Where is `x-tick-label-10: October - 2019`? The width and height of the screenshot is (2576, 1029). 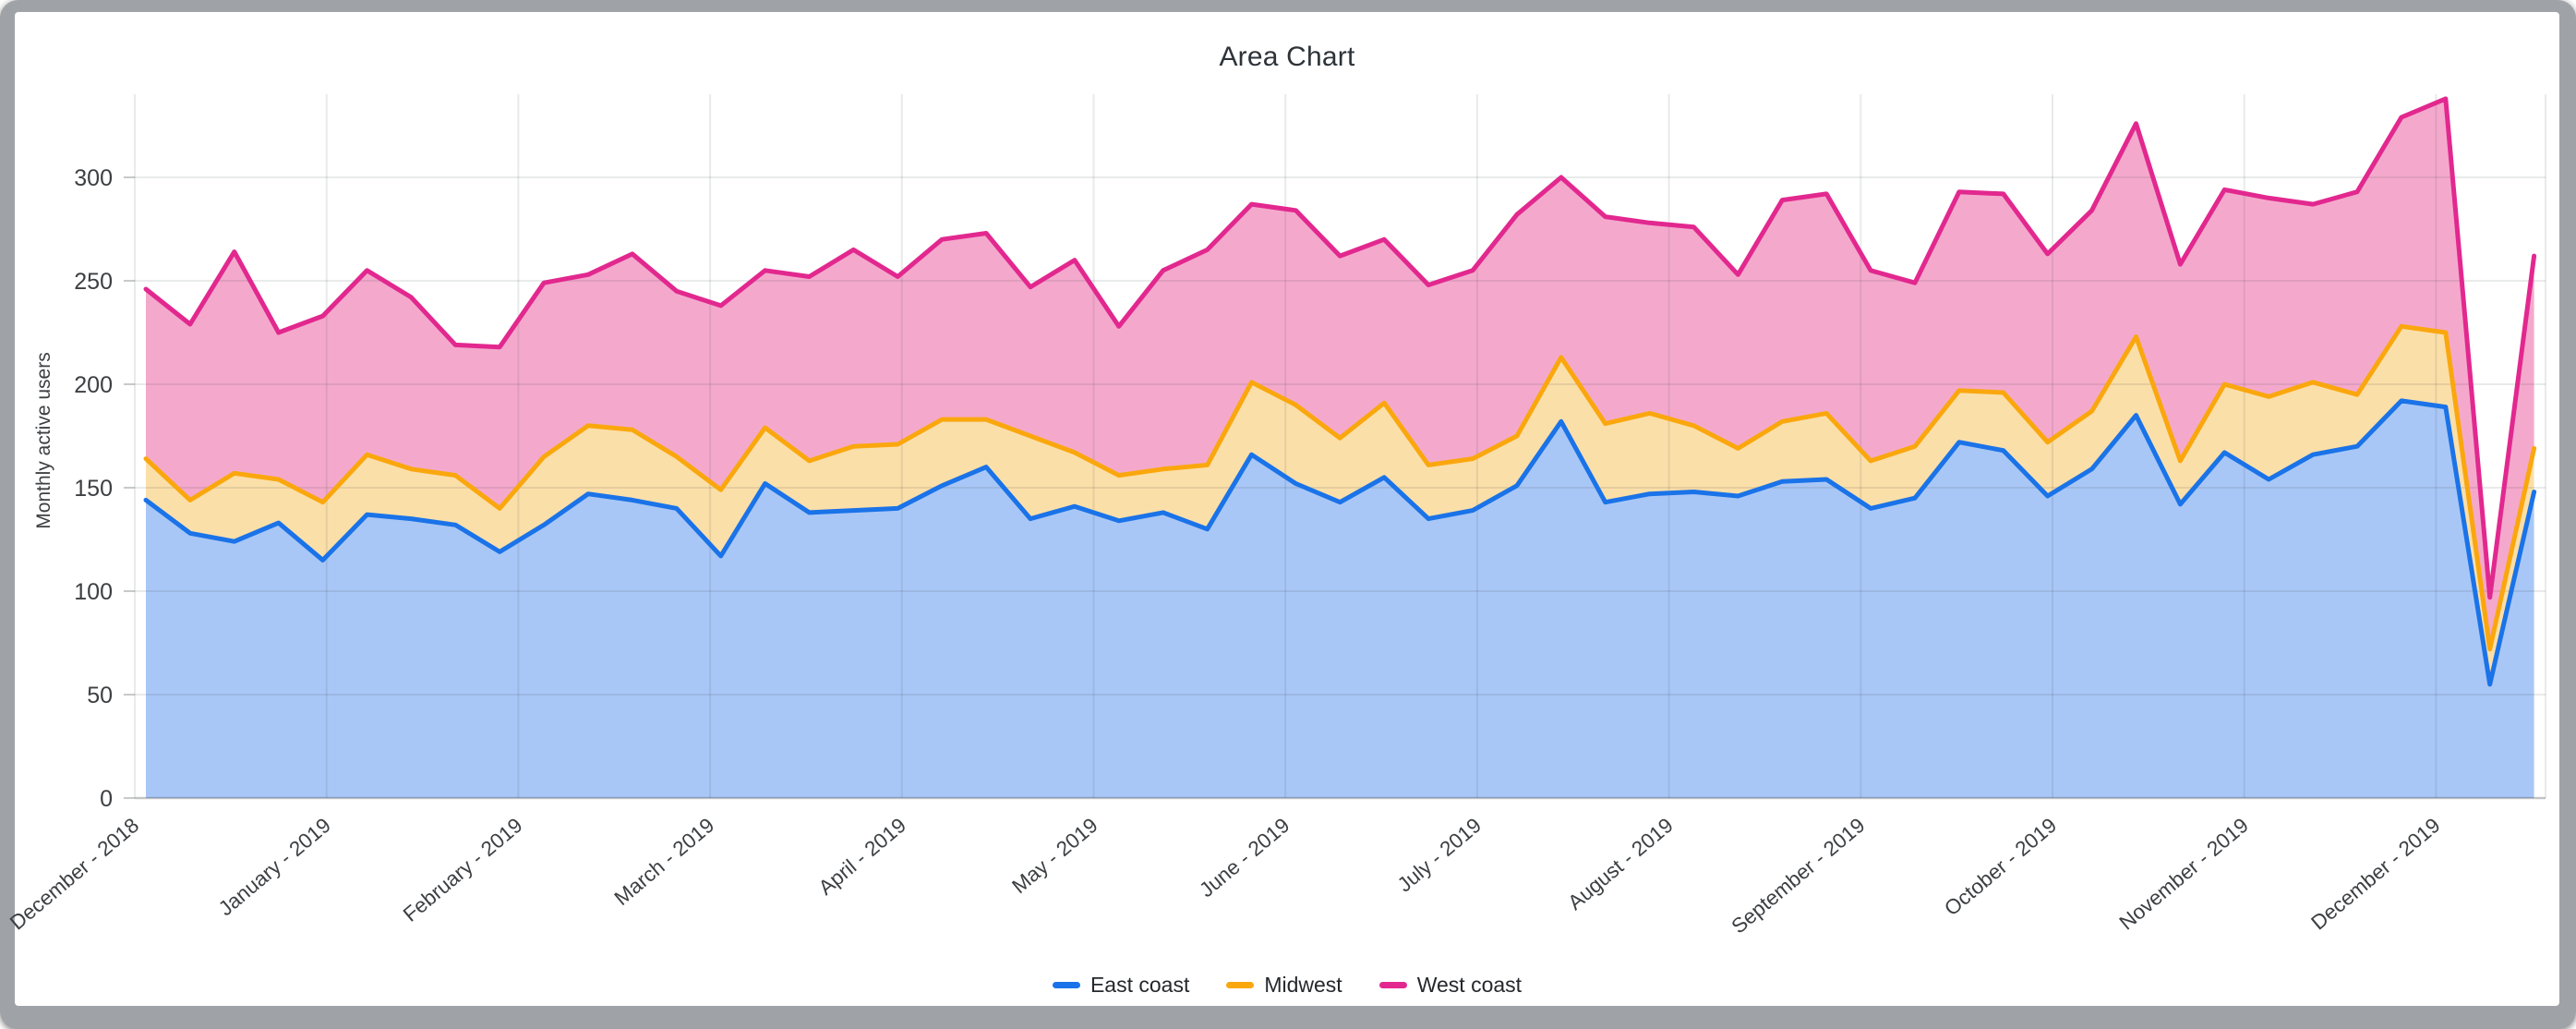 x-tick-label-10: October - 2019 is located at coordinates (2000, 867).